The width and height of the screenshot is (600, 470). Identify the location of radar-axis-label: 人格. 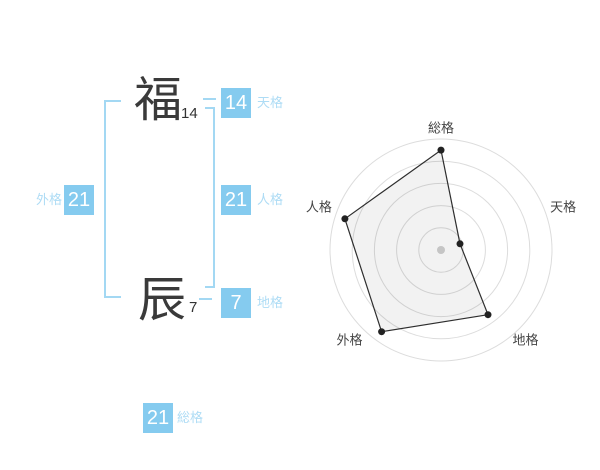
(319, 206).